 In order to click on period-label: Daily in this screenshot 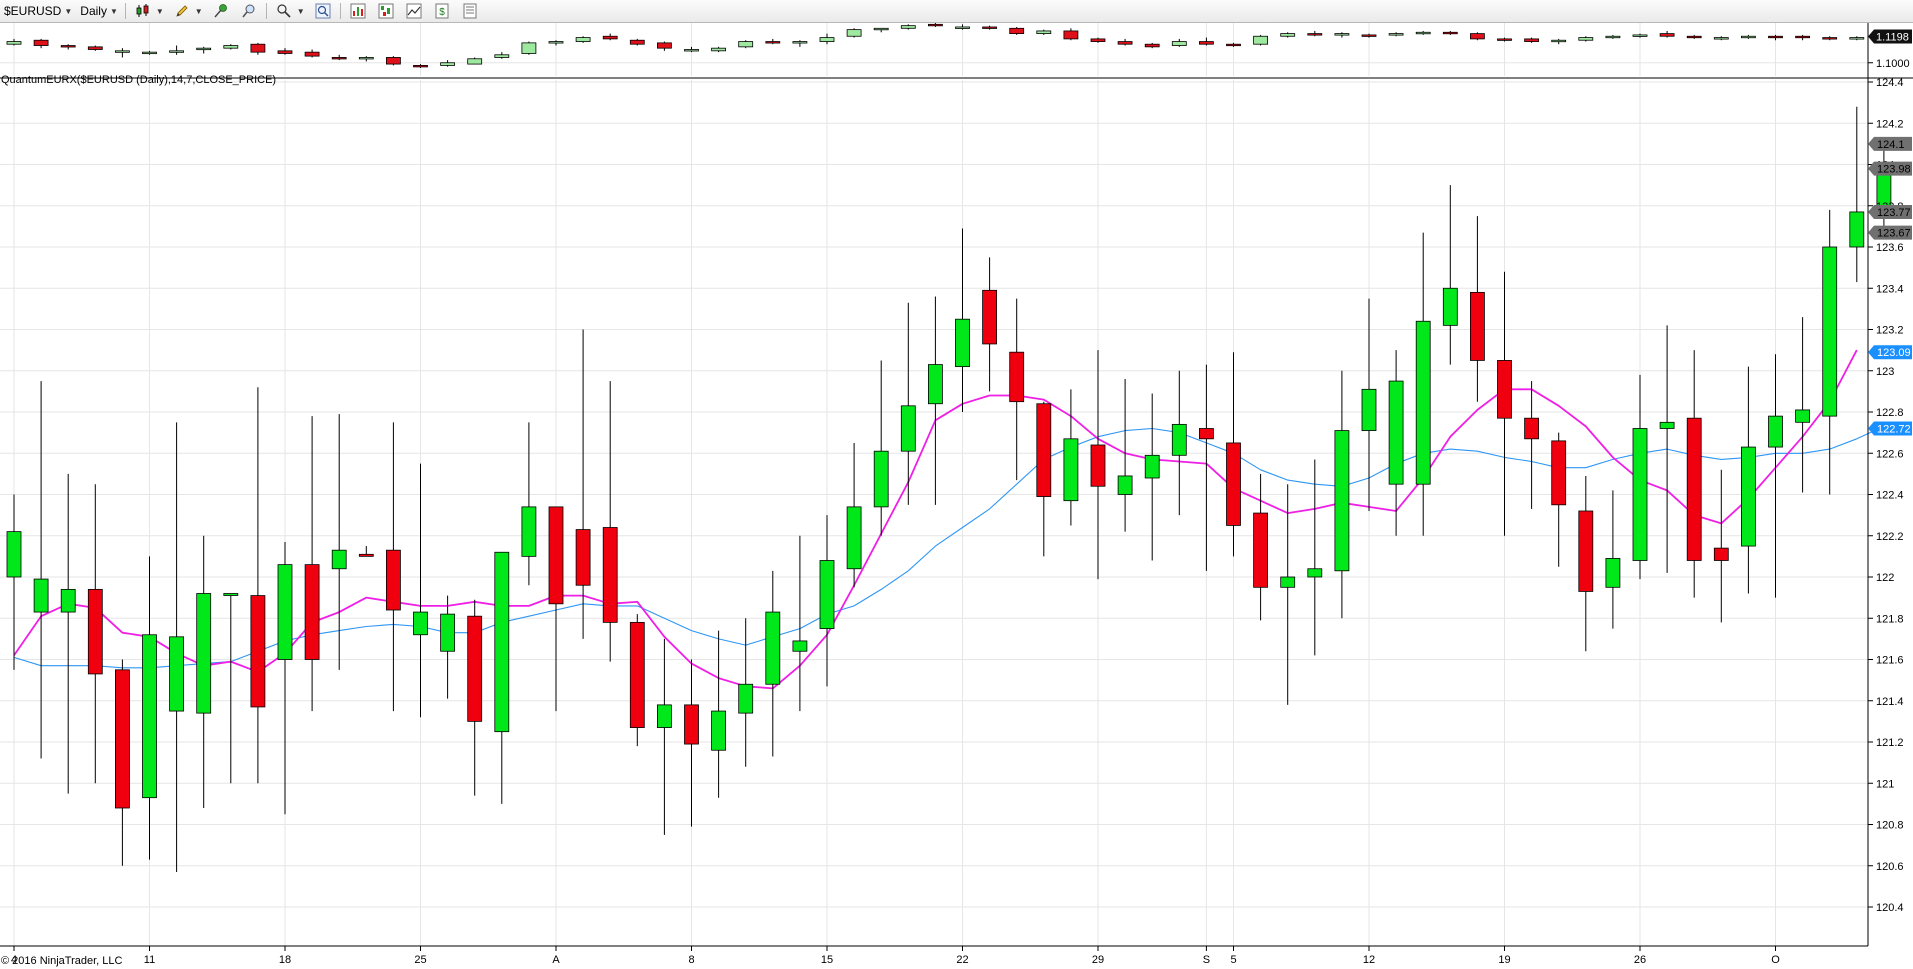, I will do `click(93, 11)`.